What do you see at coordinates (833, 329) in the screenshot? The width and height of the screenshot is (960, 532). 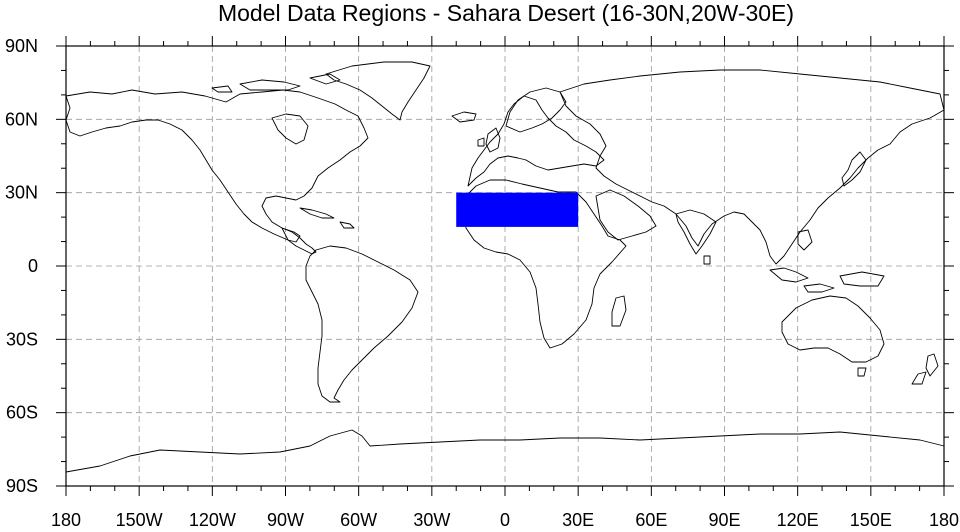 I see `coastline-australia` at bounding box center [833, 329].